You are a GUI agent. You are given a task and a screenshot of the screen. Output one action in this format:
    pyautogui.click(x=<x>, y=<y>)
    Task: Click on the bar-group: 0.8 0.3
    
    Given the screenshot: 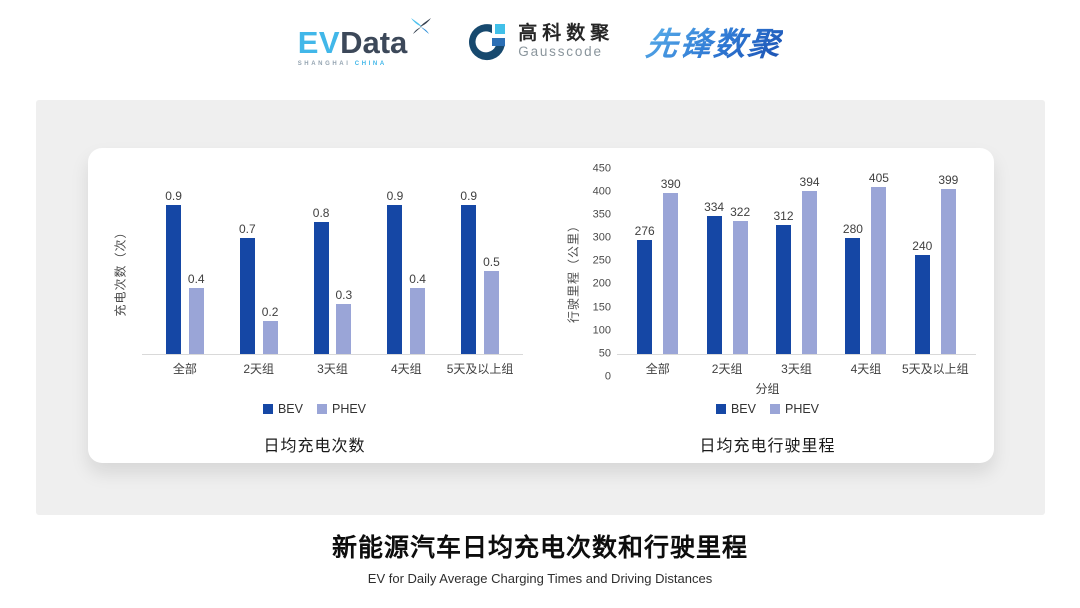 What is the action you would take?
    pyautogui.click(x=333, y=259)
    